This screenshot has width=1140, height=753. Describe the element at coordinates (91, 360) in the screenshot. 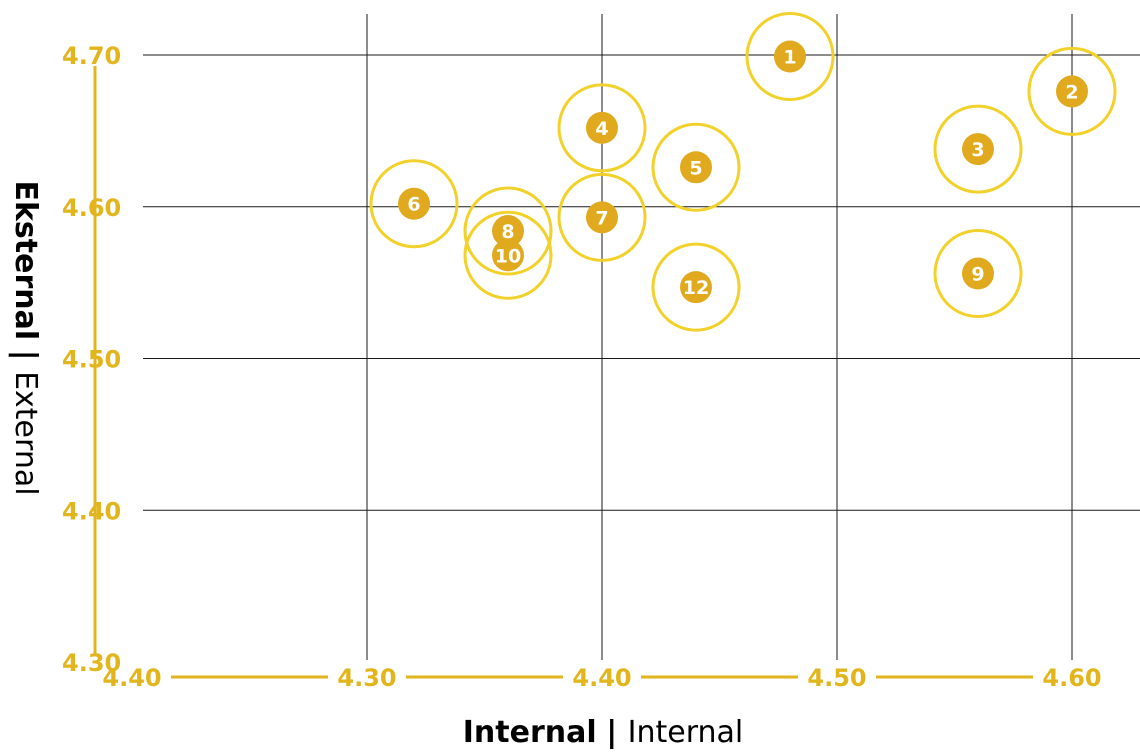

I see `y-tick-label: 4.50` at that location.